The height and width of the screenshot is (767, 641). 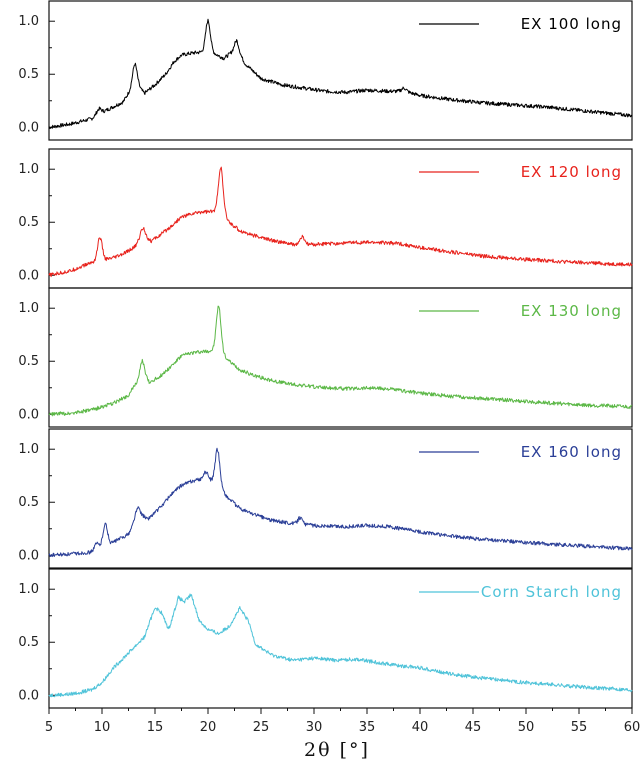 I want to click on x-tick-label: 35, so click(x=367, y=727).